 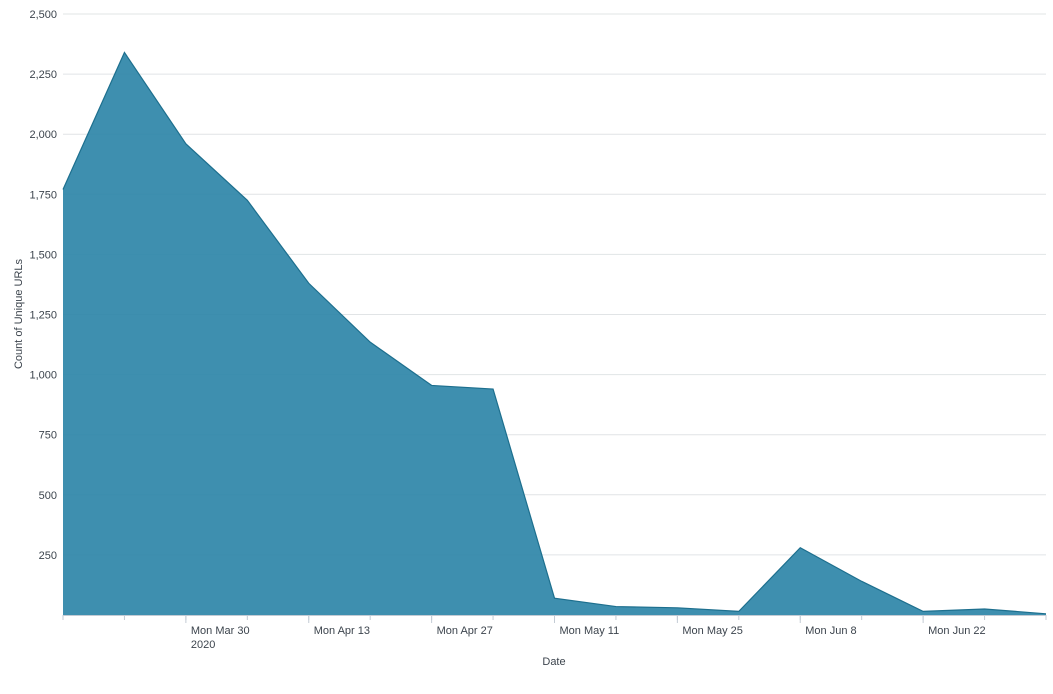 What do you see at coordinates (553, 662) in the screenshot?
I see `x-axis-title: Date` at bounding box center [553, 662].